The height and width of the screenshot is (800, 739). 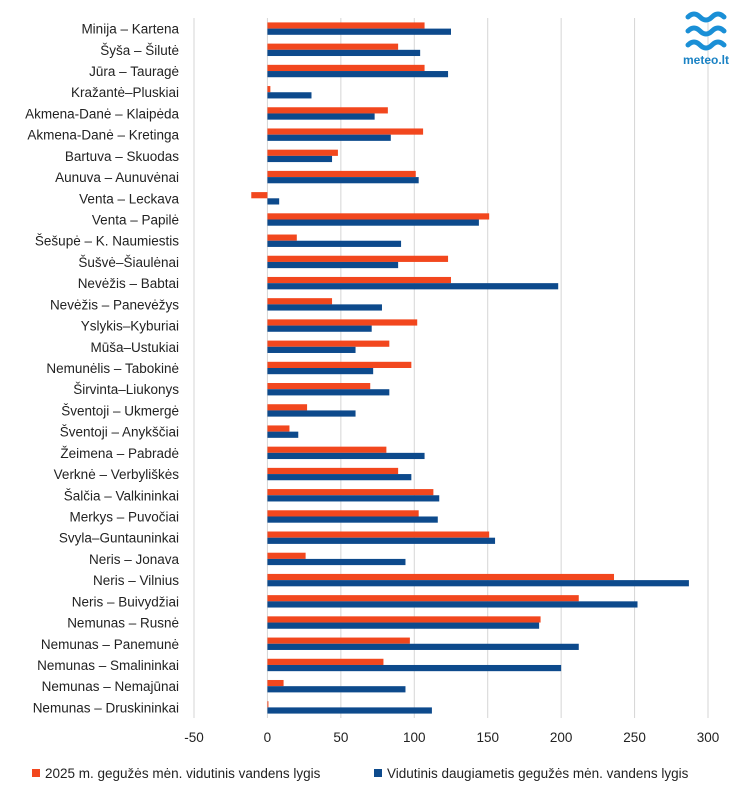 What do you see at coordinates (268, 737) in the screenshot?
I see `x-tick-label: 0` at bounding box center [268, 737].